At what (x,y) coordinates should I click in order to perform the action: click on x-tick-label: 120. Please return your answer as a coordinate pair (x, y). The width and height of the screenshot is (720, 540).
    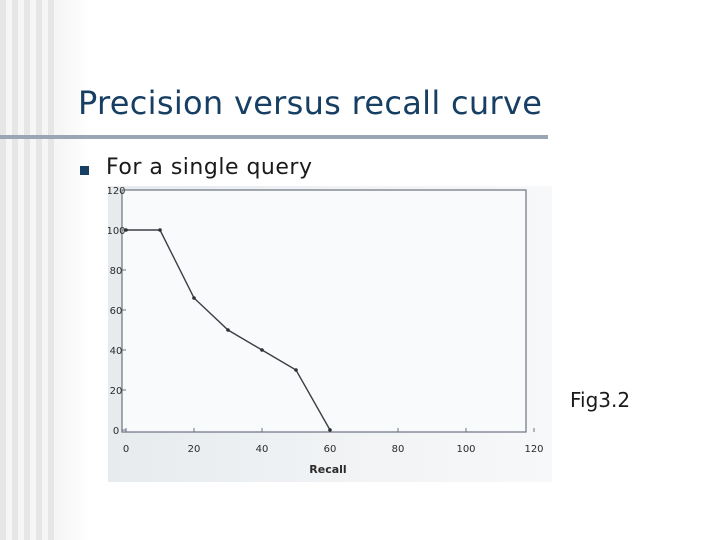
    Looking at the image, I should click on (533, 449).